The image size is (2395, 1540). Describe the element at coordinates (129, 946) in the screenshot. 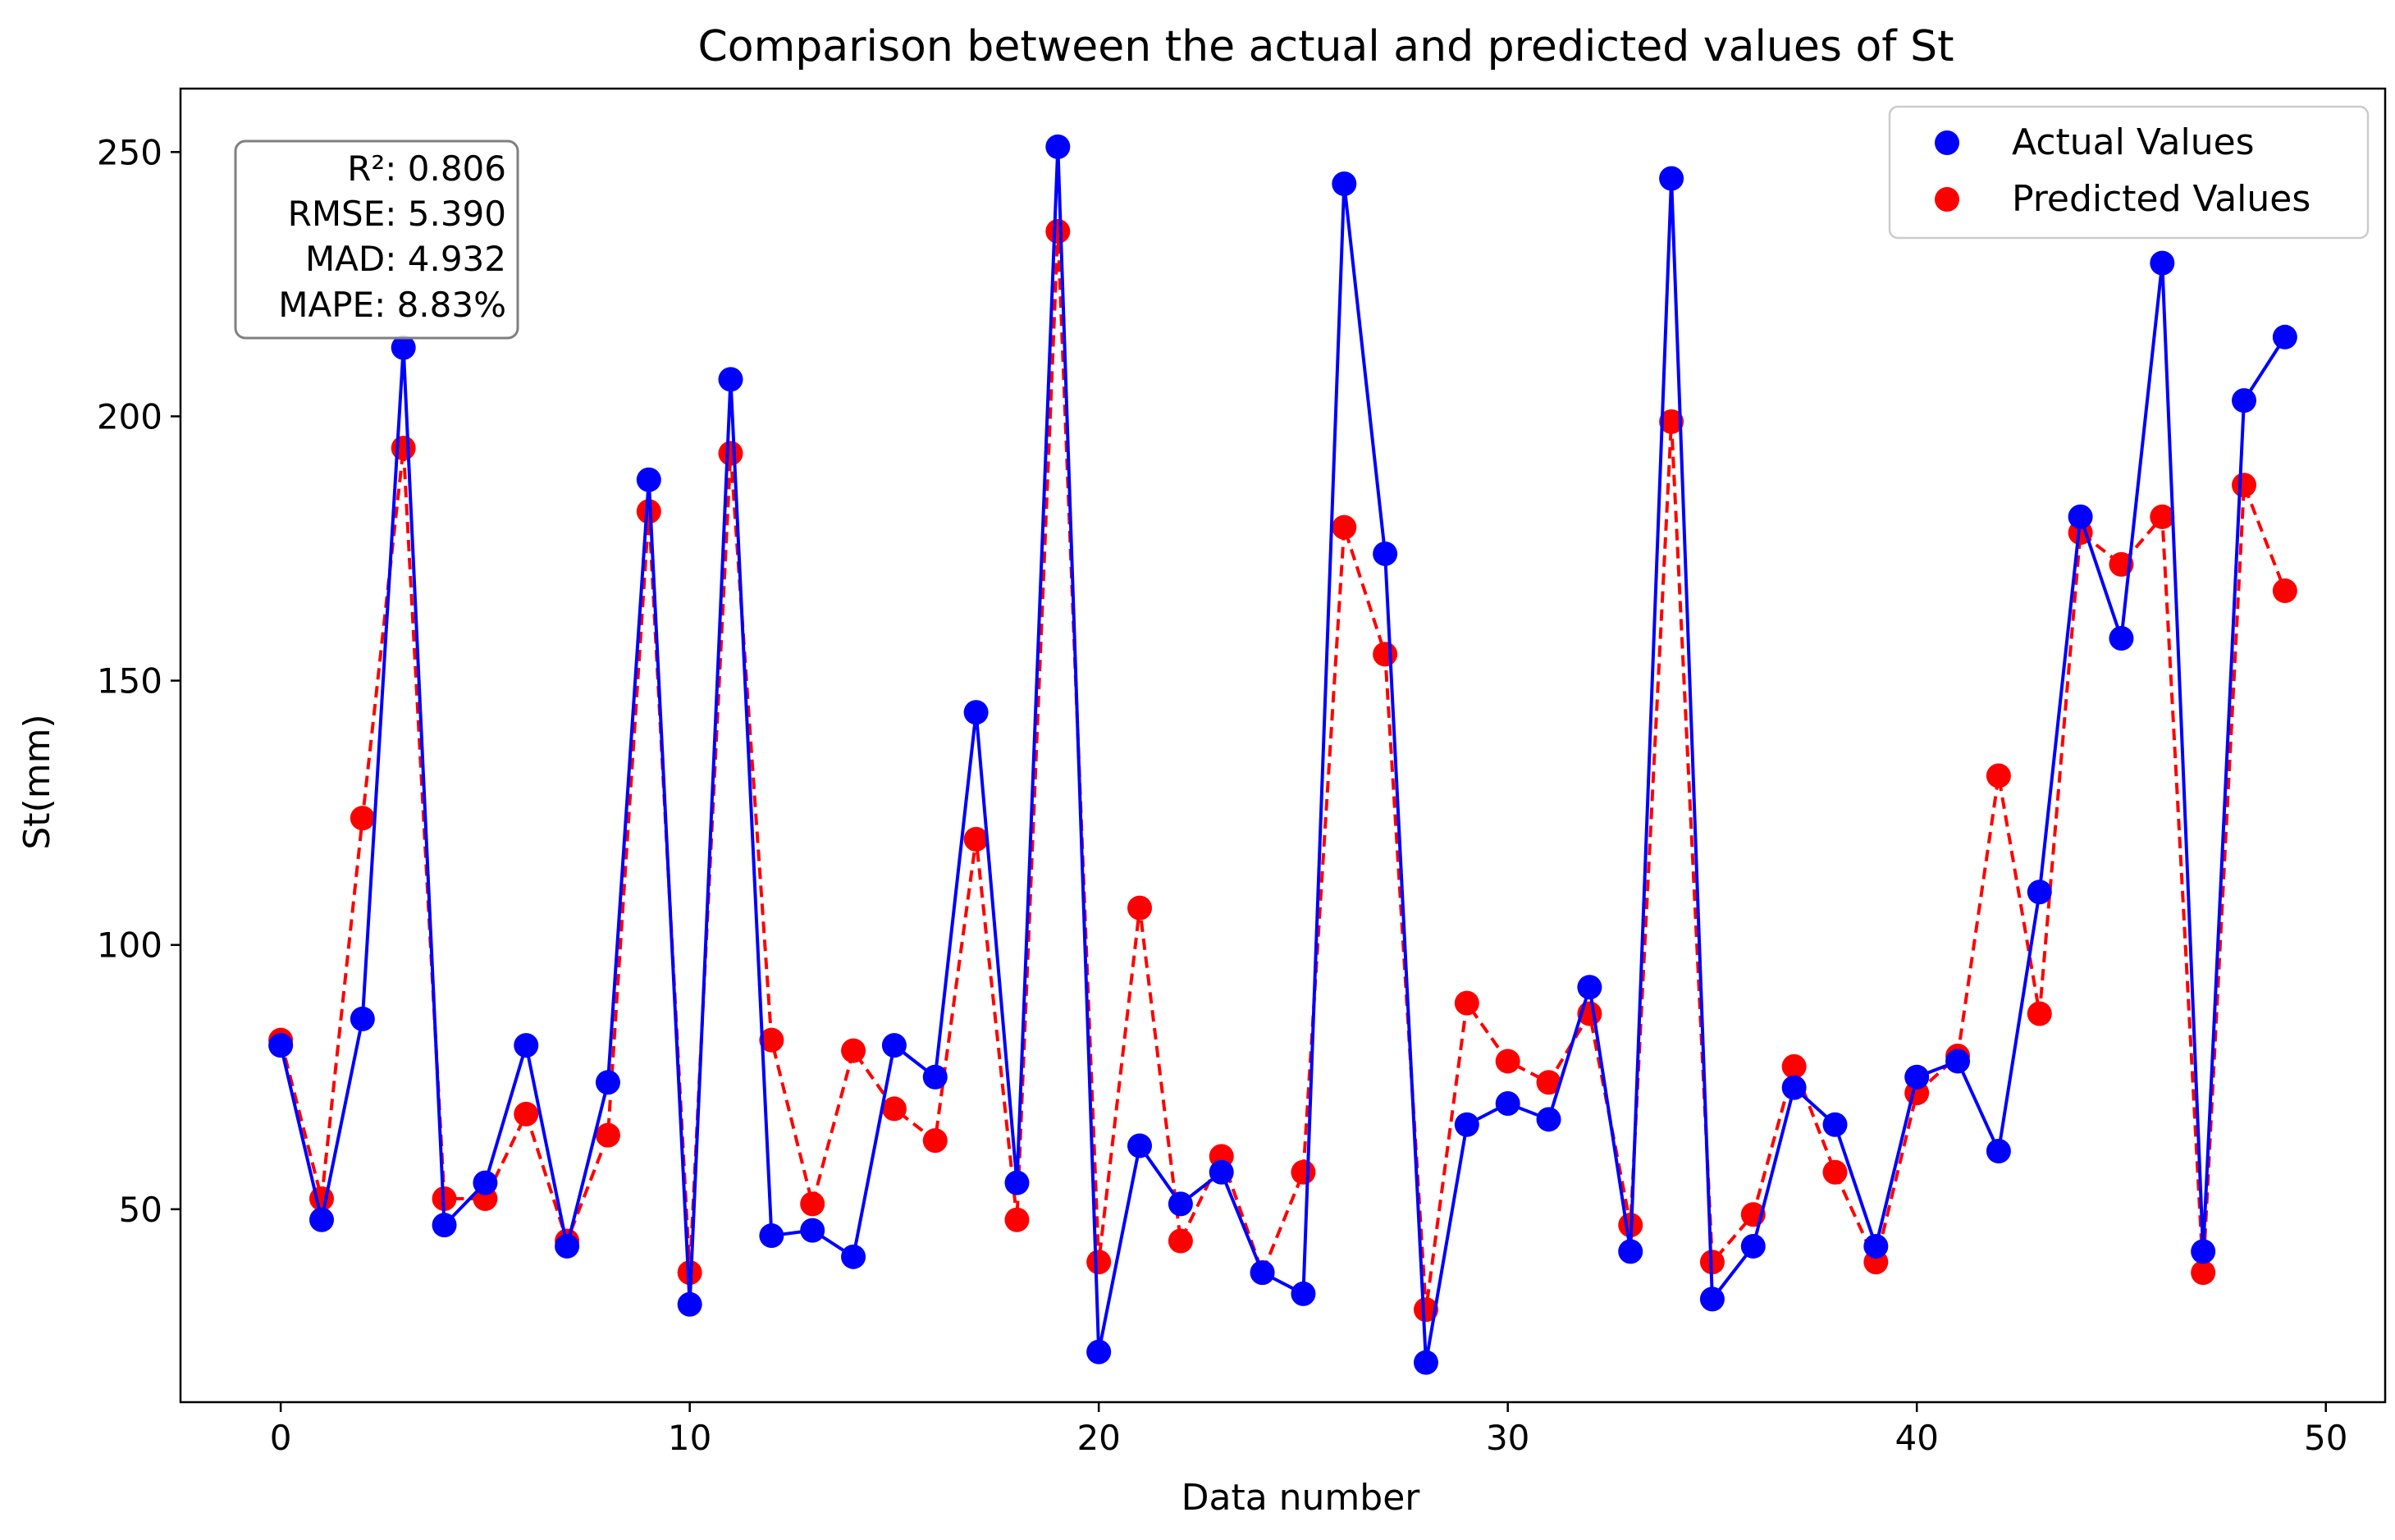

I see `y-tick-label: 100` at that location.